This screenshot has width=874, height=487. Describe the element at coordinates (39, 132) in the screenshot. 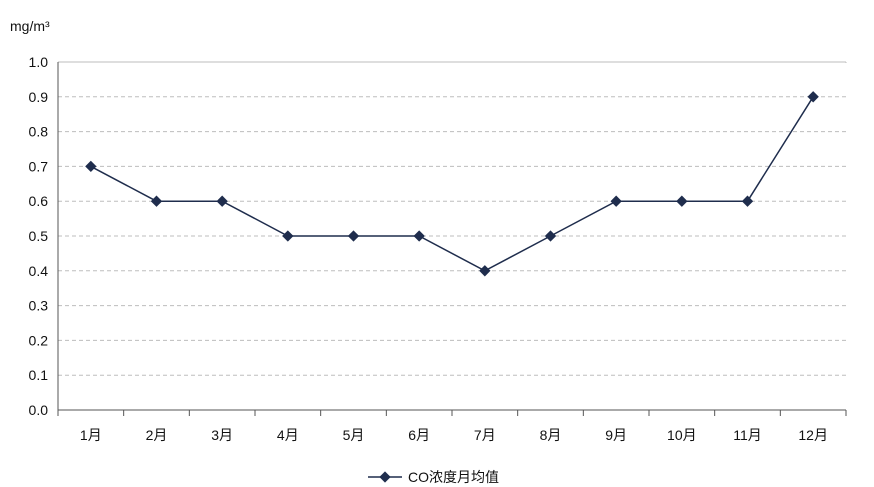

I see `y-tick-label: 0.8` at that location.